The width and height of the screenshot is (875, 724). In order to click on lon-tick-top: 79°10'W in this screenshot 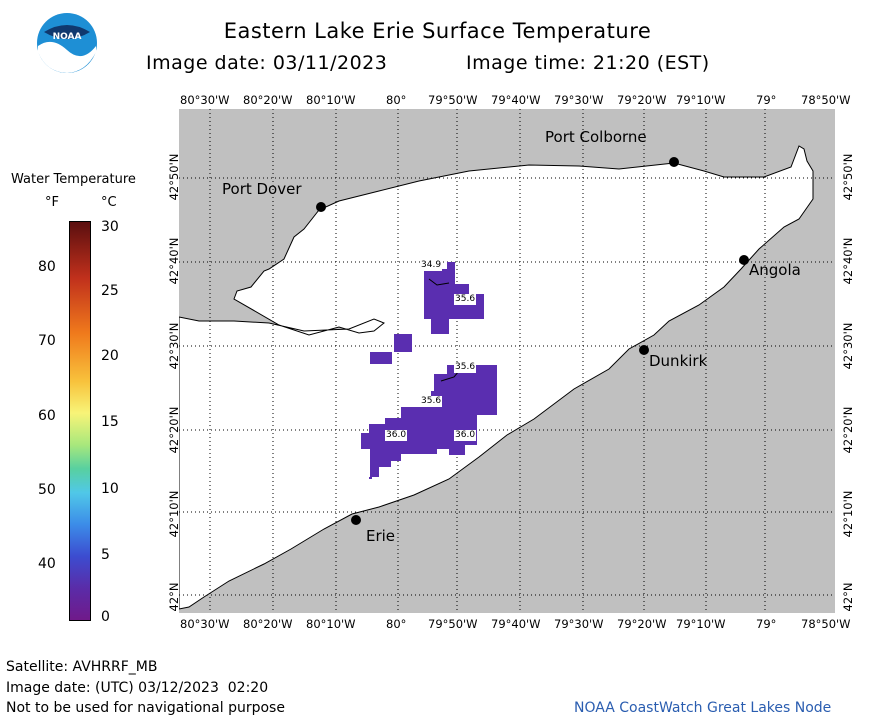, I will do `click(701, 100)`.